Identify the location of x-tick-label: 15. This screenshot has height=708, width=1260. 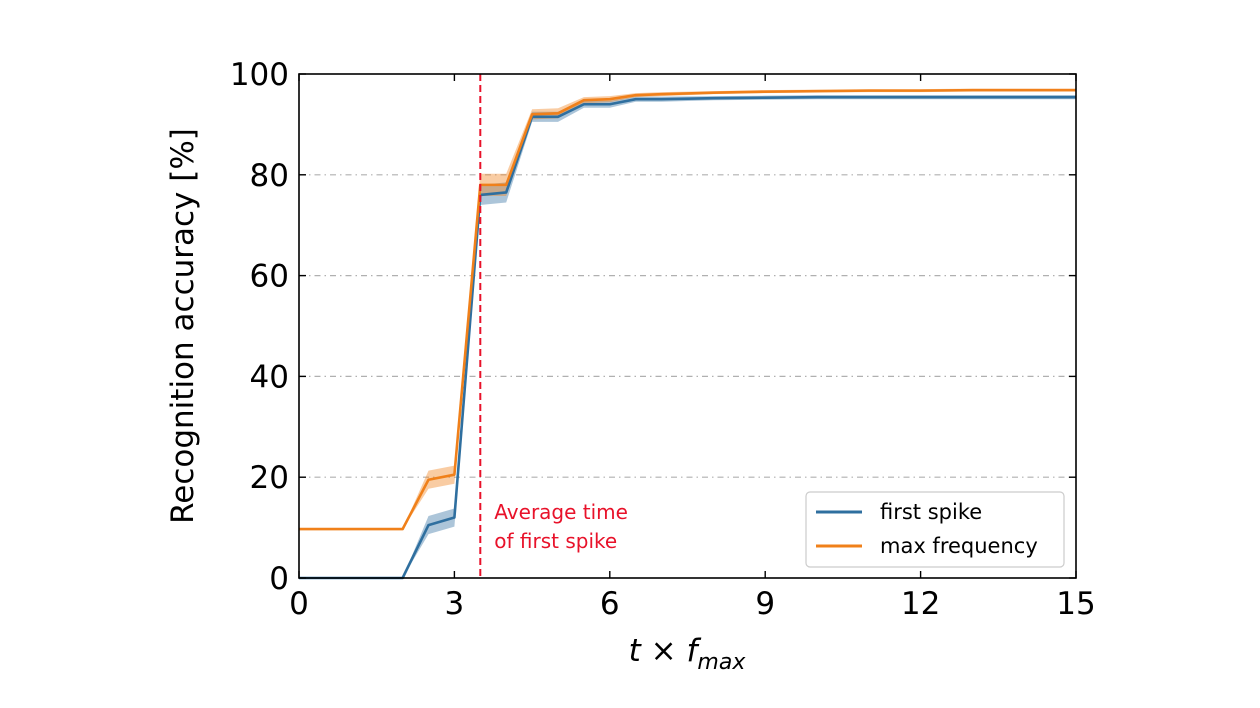
(1075, 604).